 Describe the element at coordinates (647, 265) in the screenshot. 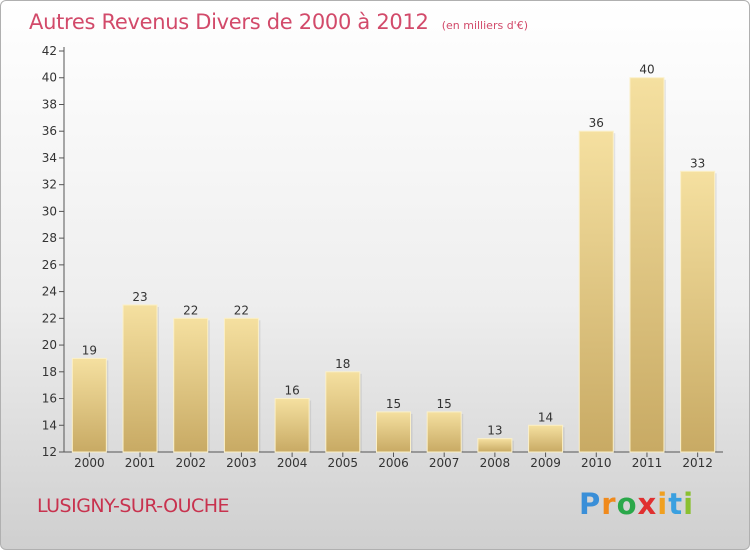

I see `bar-2011` at that location.